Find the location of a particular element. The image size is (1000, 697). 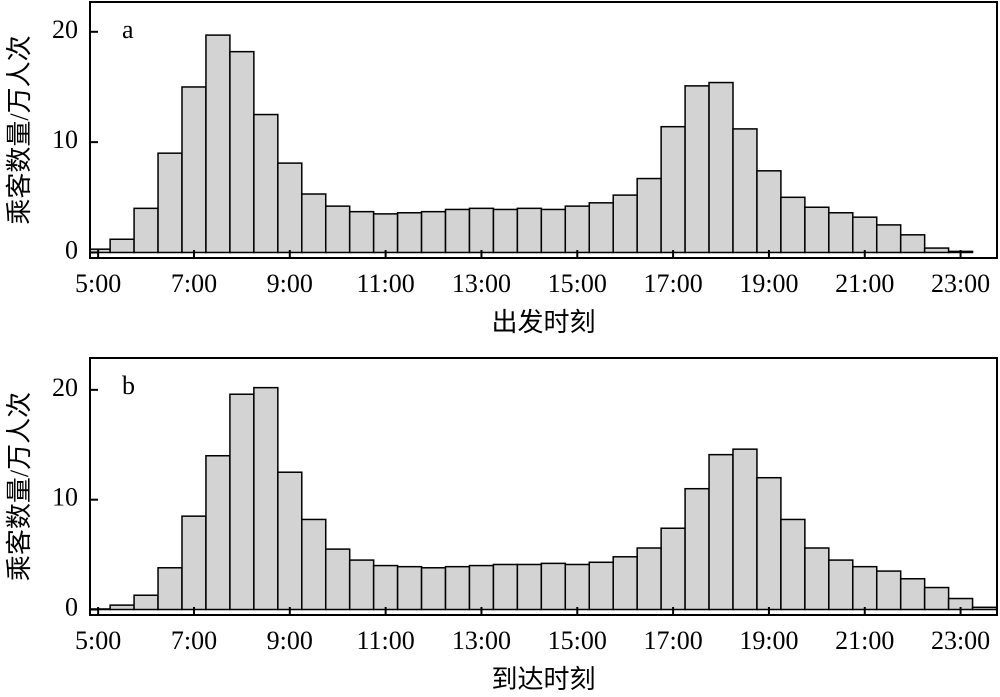

x-axis-label: 到达时刻 is located at coordinates (543, 679).